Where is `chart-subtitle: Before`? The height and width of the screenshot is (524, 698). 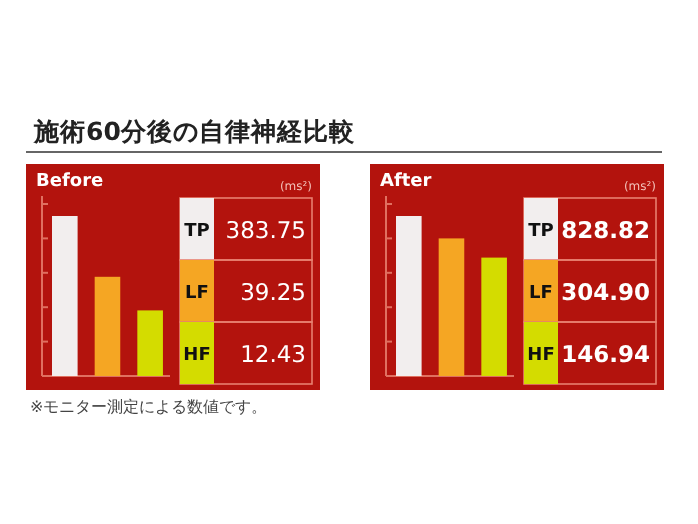
chart-subtitle: Before is located at coordinates (70, 182).